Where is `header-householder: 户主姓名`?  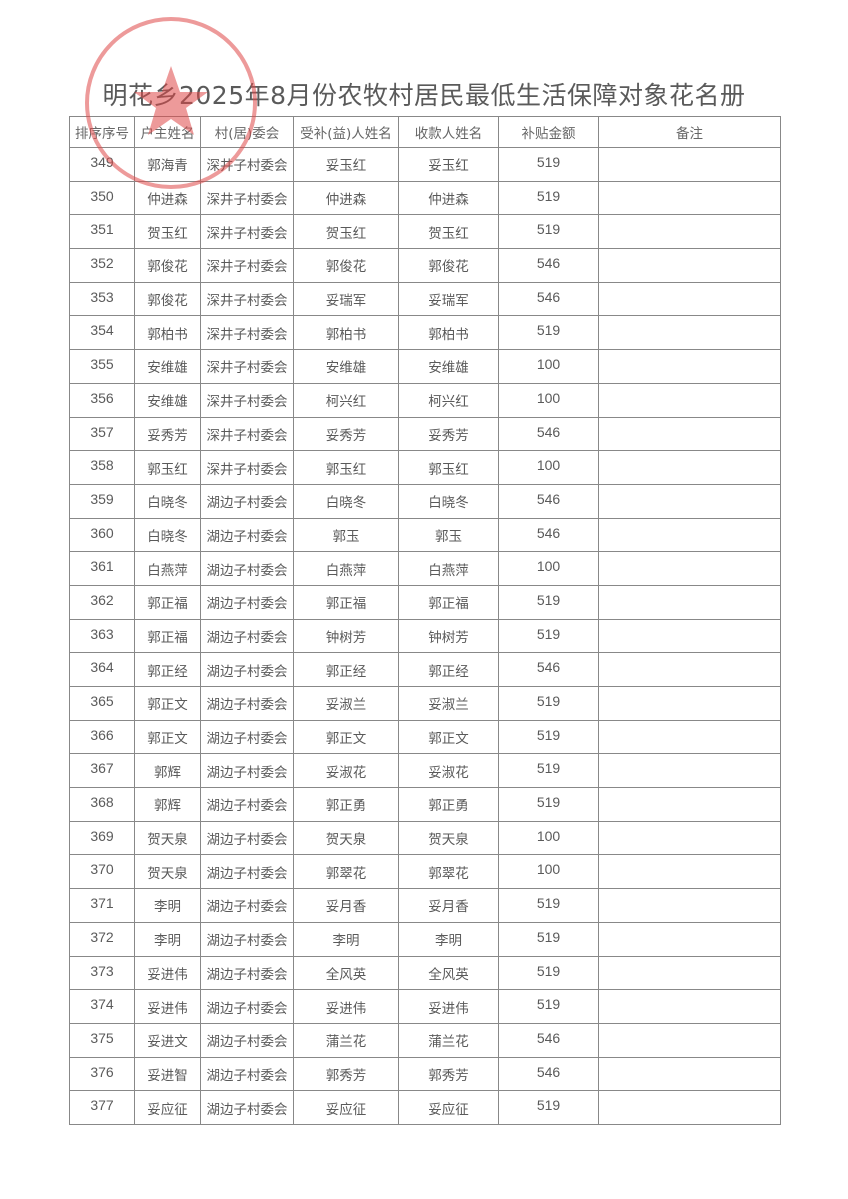 header-householder: 户主姓名 is located at coordinates (167, 132).